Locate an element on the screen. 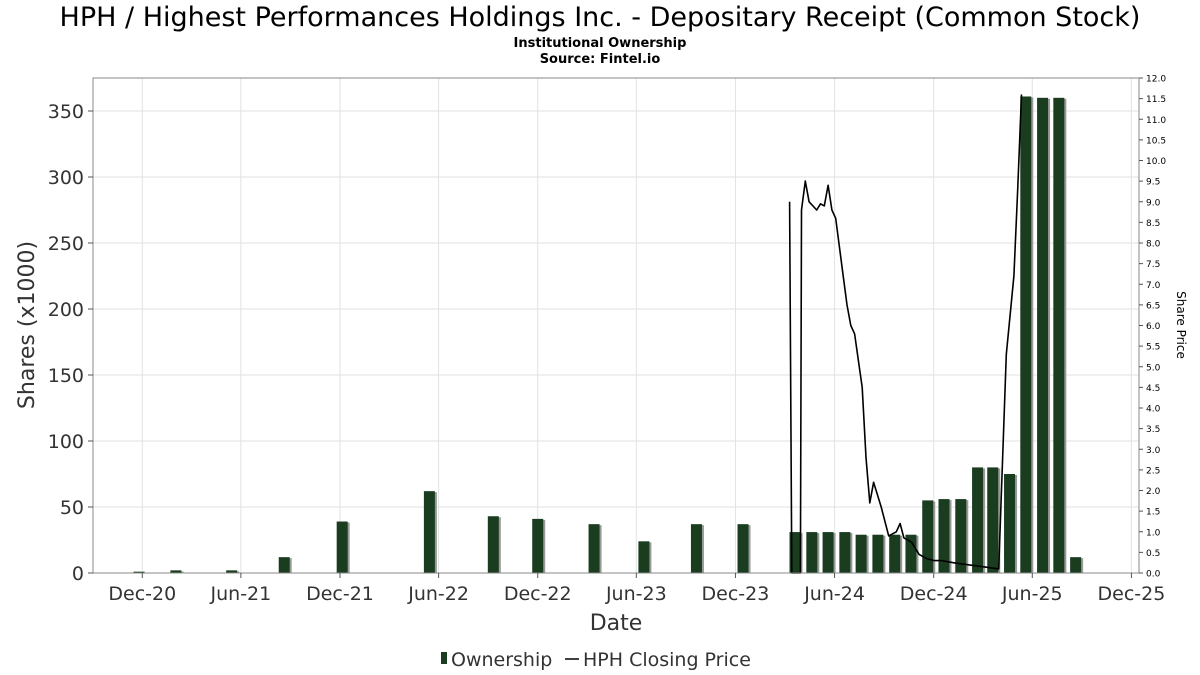 This screenshot has width=1200, height=675. y-tick-label: 200 is located at coordinates (66, 310).